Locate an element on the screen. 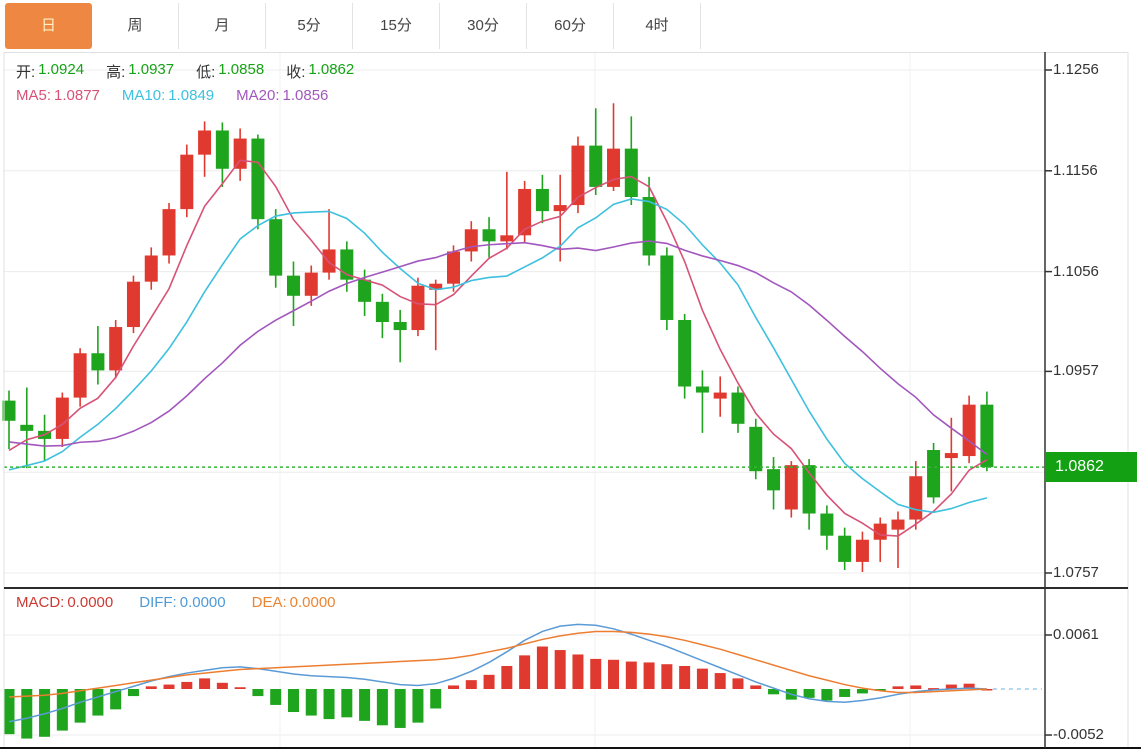 This screenshot has width=1141, height=754. current-price-badge: 1.0862 is located at coordinates (1091, 467).